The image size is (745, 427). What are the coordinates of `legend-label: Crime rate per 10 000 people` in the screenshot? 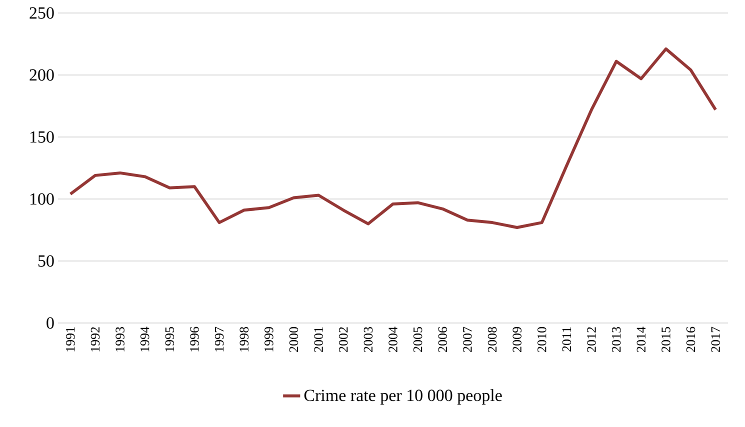 It's located at (403, 397).